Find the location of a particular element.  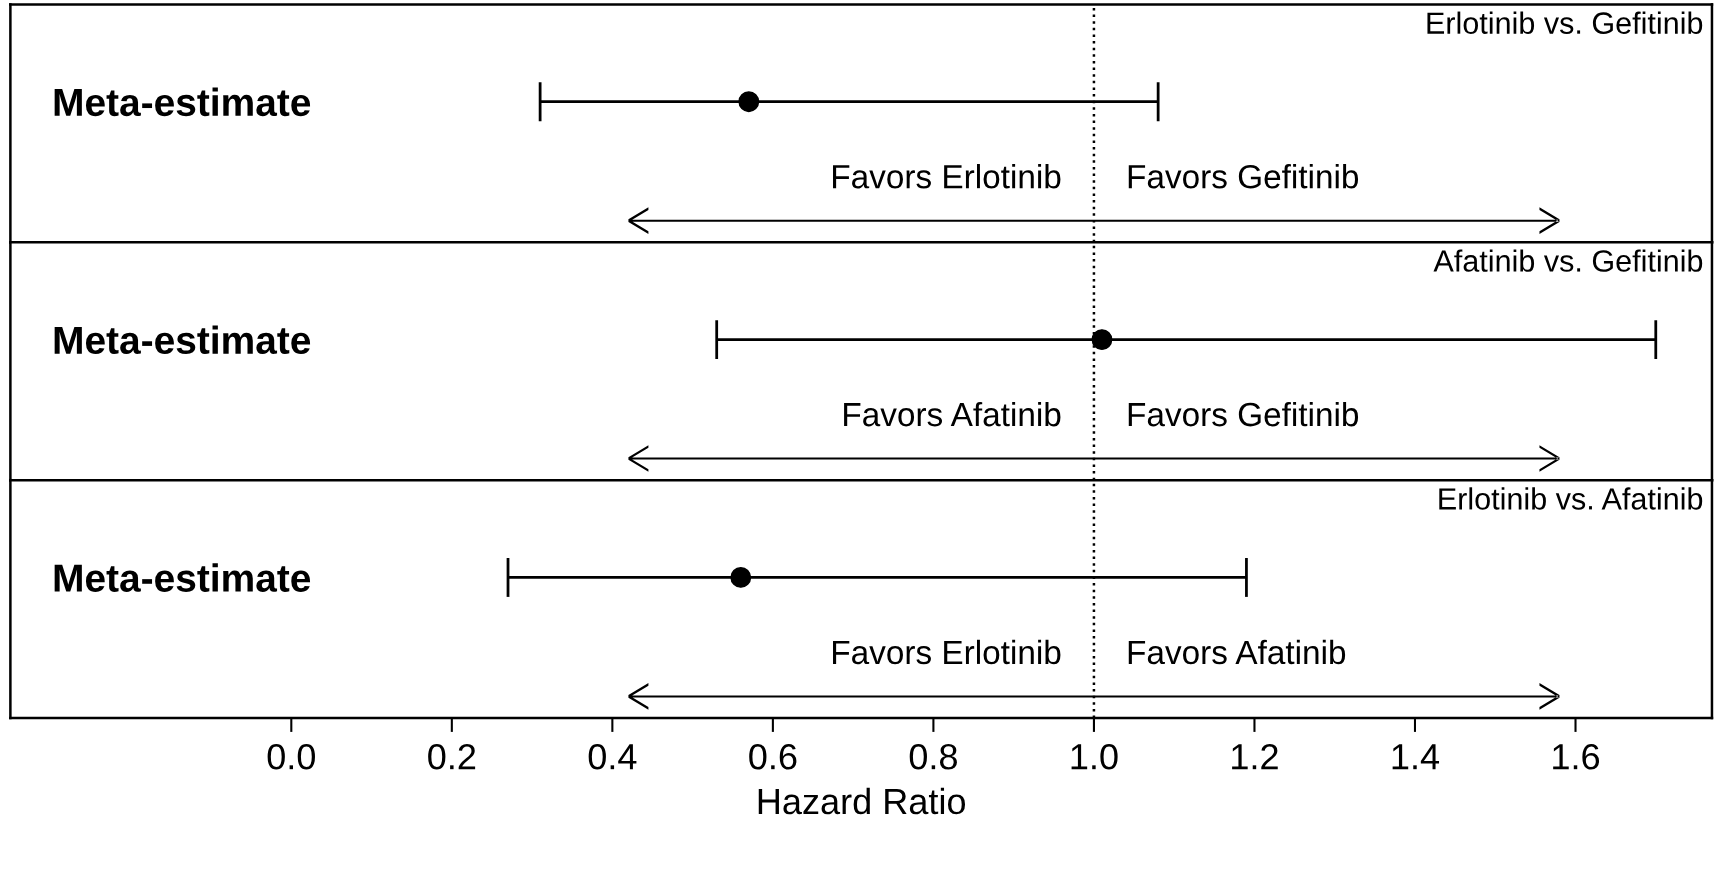

x-tick-label: 1.2 is located at coordinates (1255, 756).